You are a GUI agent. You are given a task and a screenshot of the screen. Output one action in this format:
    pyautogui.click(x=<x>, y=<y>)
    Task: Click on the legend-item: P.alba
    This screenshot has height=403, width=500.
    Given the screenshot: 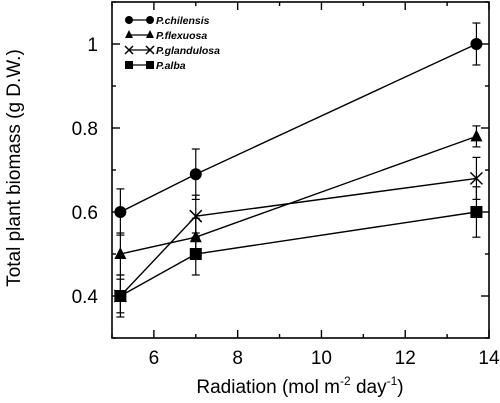 What is the action you would take?
    pyautogui.click(x=155, y=66)
    